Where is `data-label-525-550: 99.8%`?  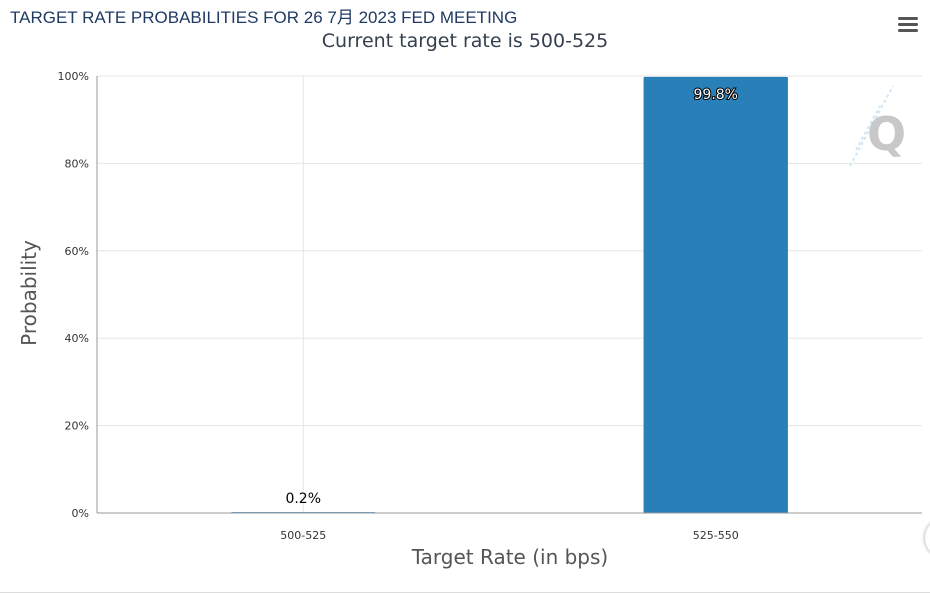 data-label-525-550: 99.8% is located at coordinates (716, 95).